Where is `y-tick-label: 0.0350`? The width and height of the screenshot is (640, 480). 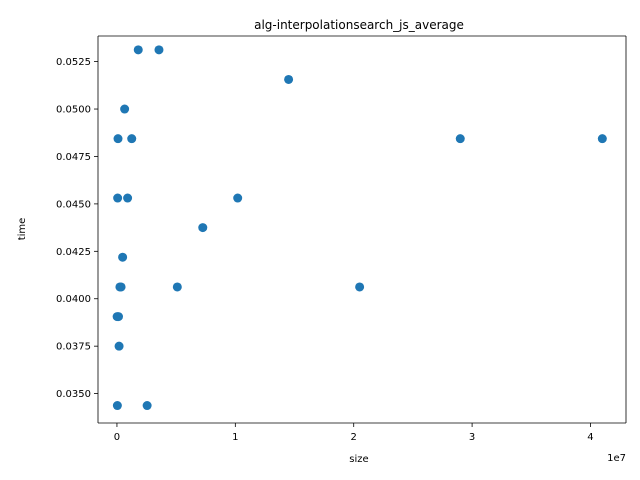
y-tick-label: 0.0350 is located at coordinates (73, 394).